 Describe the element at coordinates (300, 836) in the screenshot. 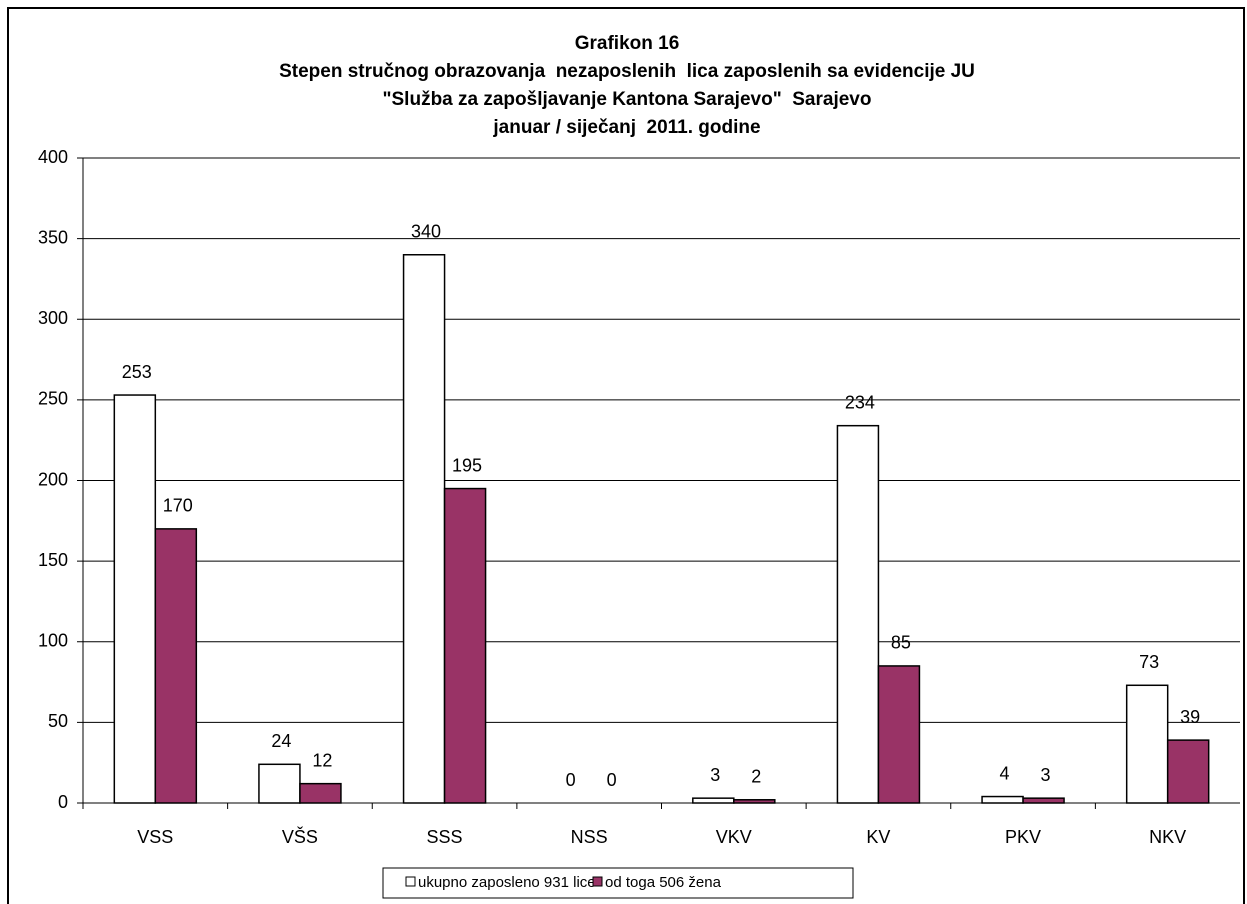

I see `x-tick-label: VŠS` at that location.